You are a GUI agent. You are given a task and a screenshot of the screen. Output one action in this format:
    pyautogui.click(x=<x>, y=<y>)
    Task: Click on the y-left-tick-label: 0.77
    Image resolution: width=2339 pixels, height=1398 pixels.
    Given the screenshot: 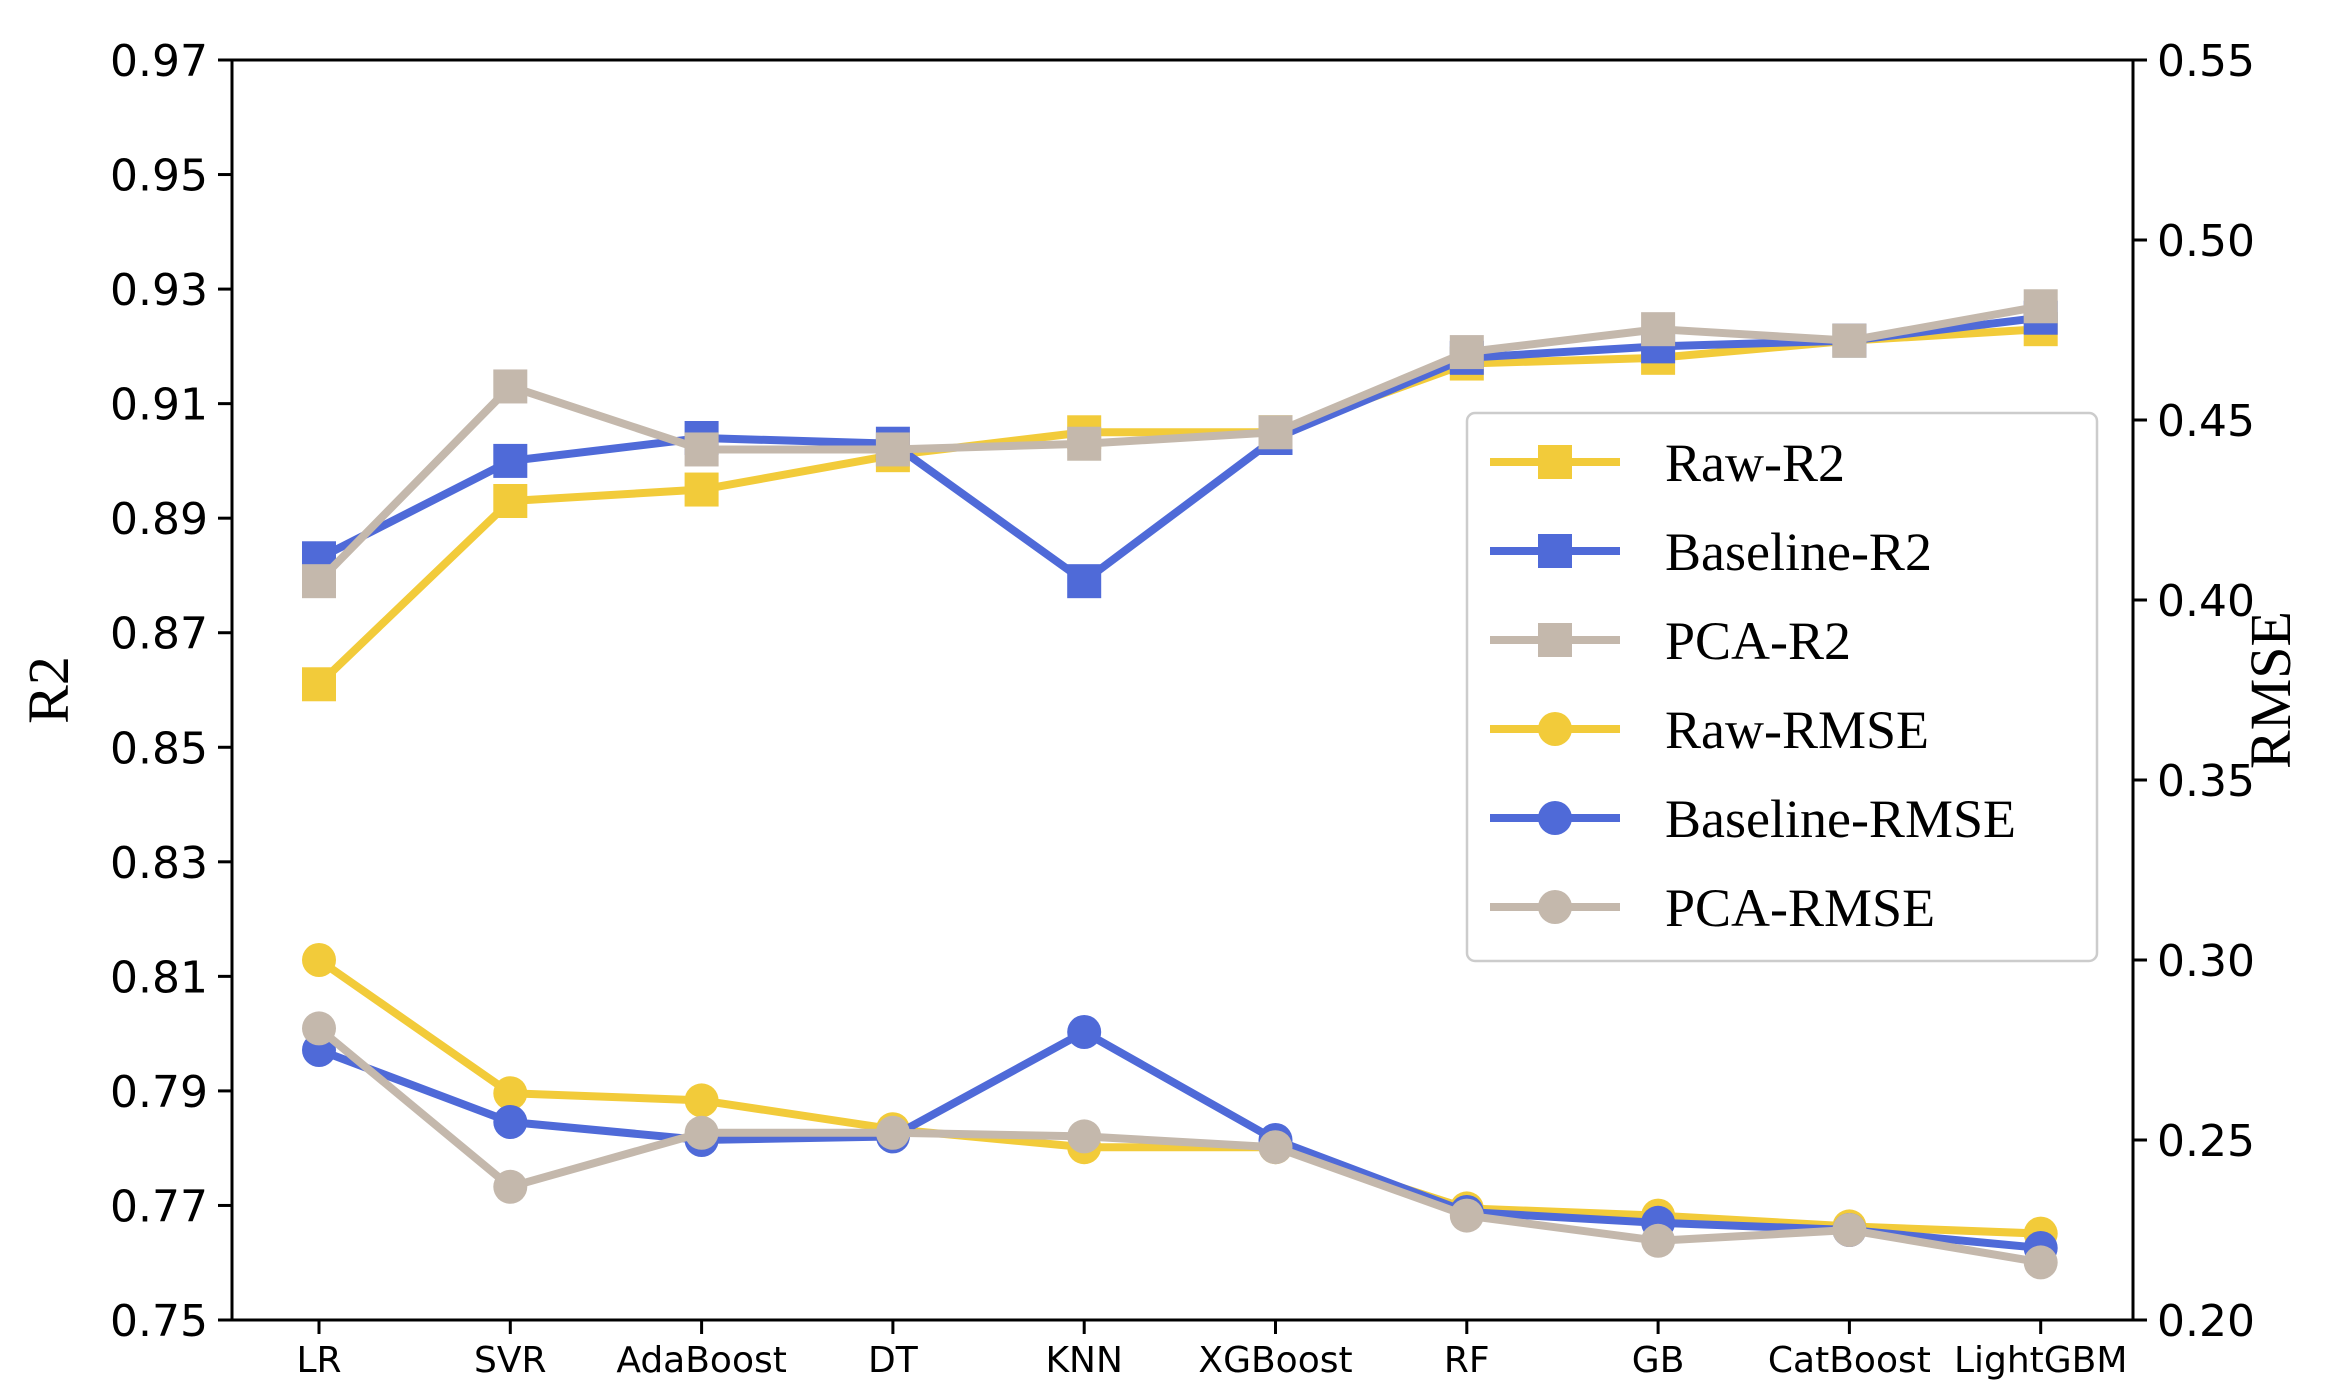 What is the action you would take?
    pyautogui.click(x=159, y=1206)
    